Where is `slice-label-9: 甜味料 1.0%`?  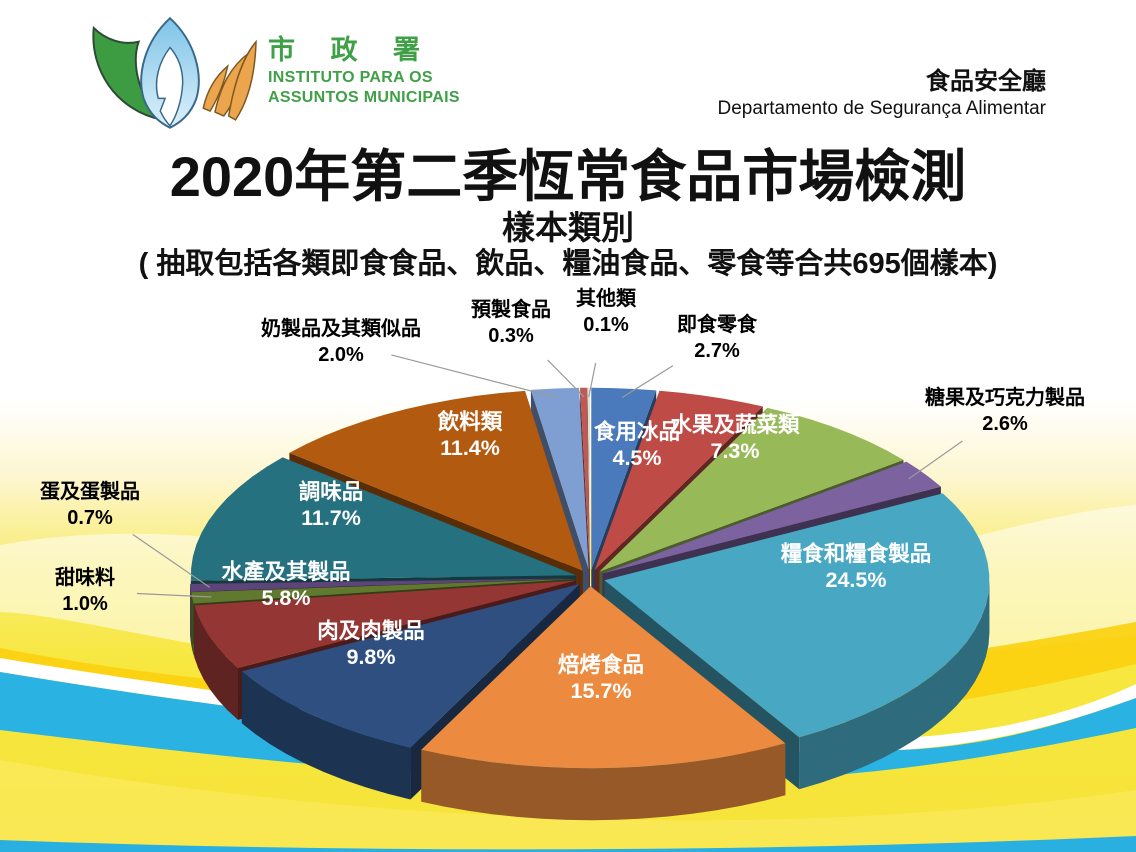
slice-label-9: 甜味料 1.0% is located at coordinates (85, 590).